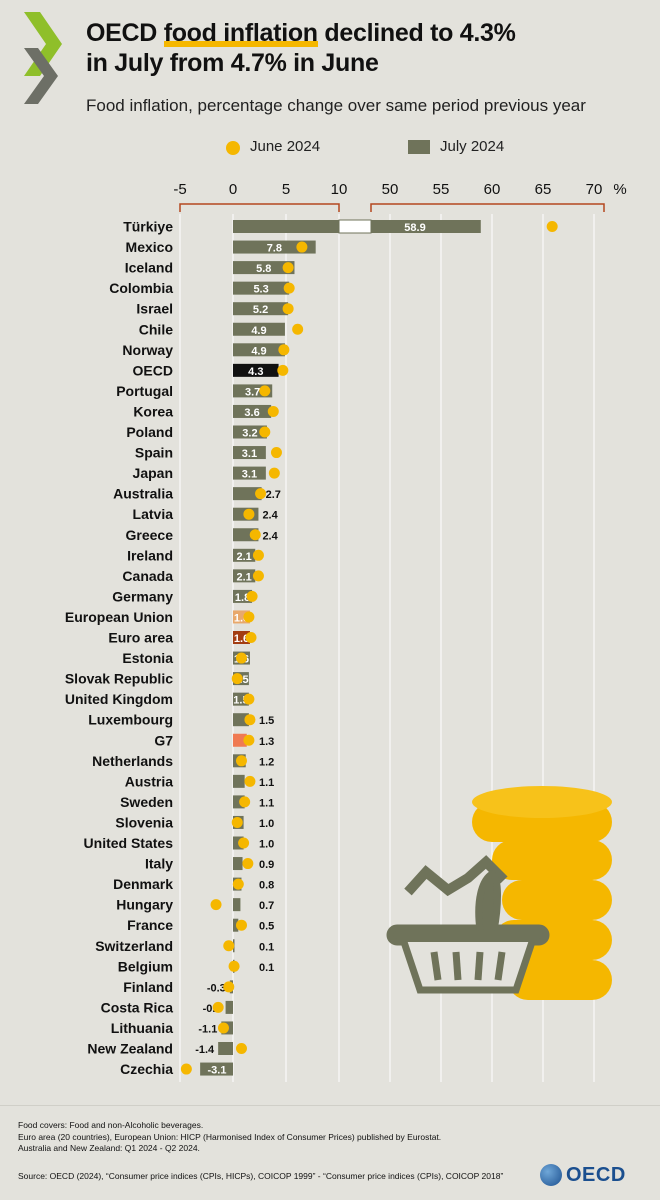 The image size is (660, 1200). Describe the element at coordinates (130, 1049) in the screenshot. I see `country-label: New Zealand` at that location.